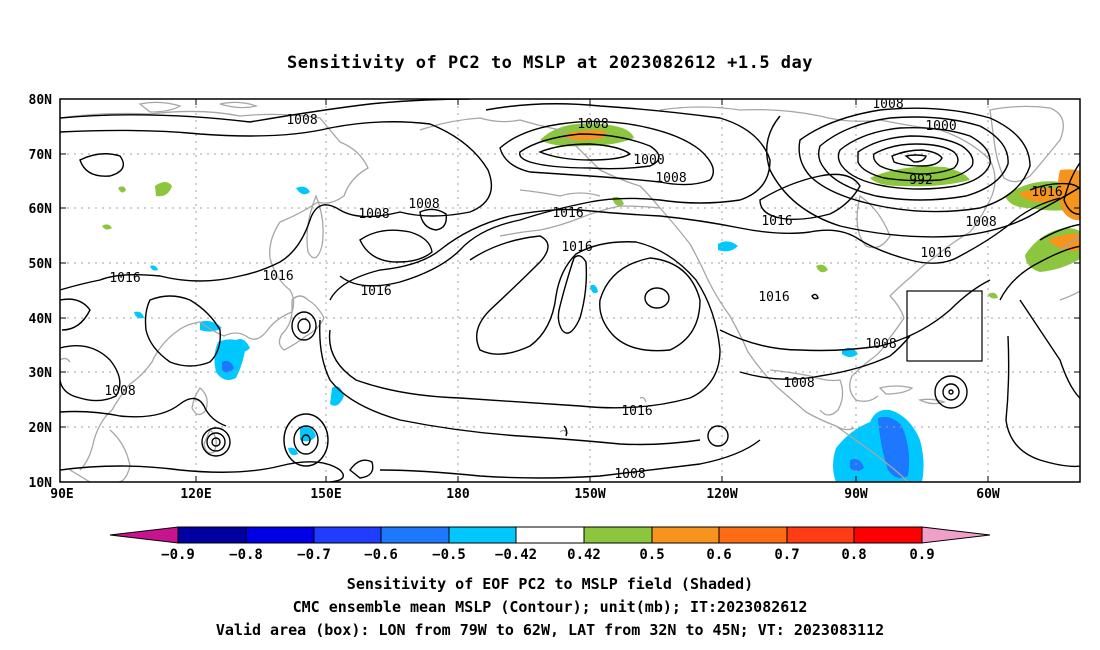  Describe the element at coordinates (589, 494) in the screenshot. I see `lon-label: 150W` at that location.